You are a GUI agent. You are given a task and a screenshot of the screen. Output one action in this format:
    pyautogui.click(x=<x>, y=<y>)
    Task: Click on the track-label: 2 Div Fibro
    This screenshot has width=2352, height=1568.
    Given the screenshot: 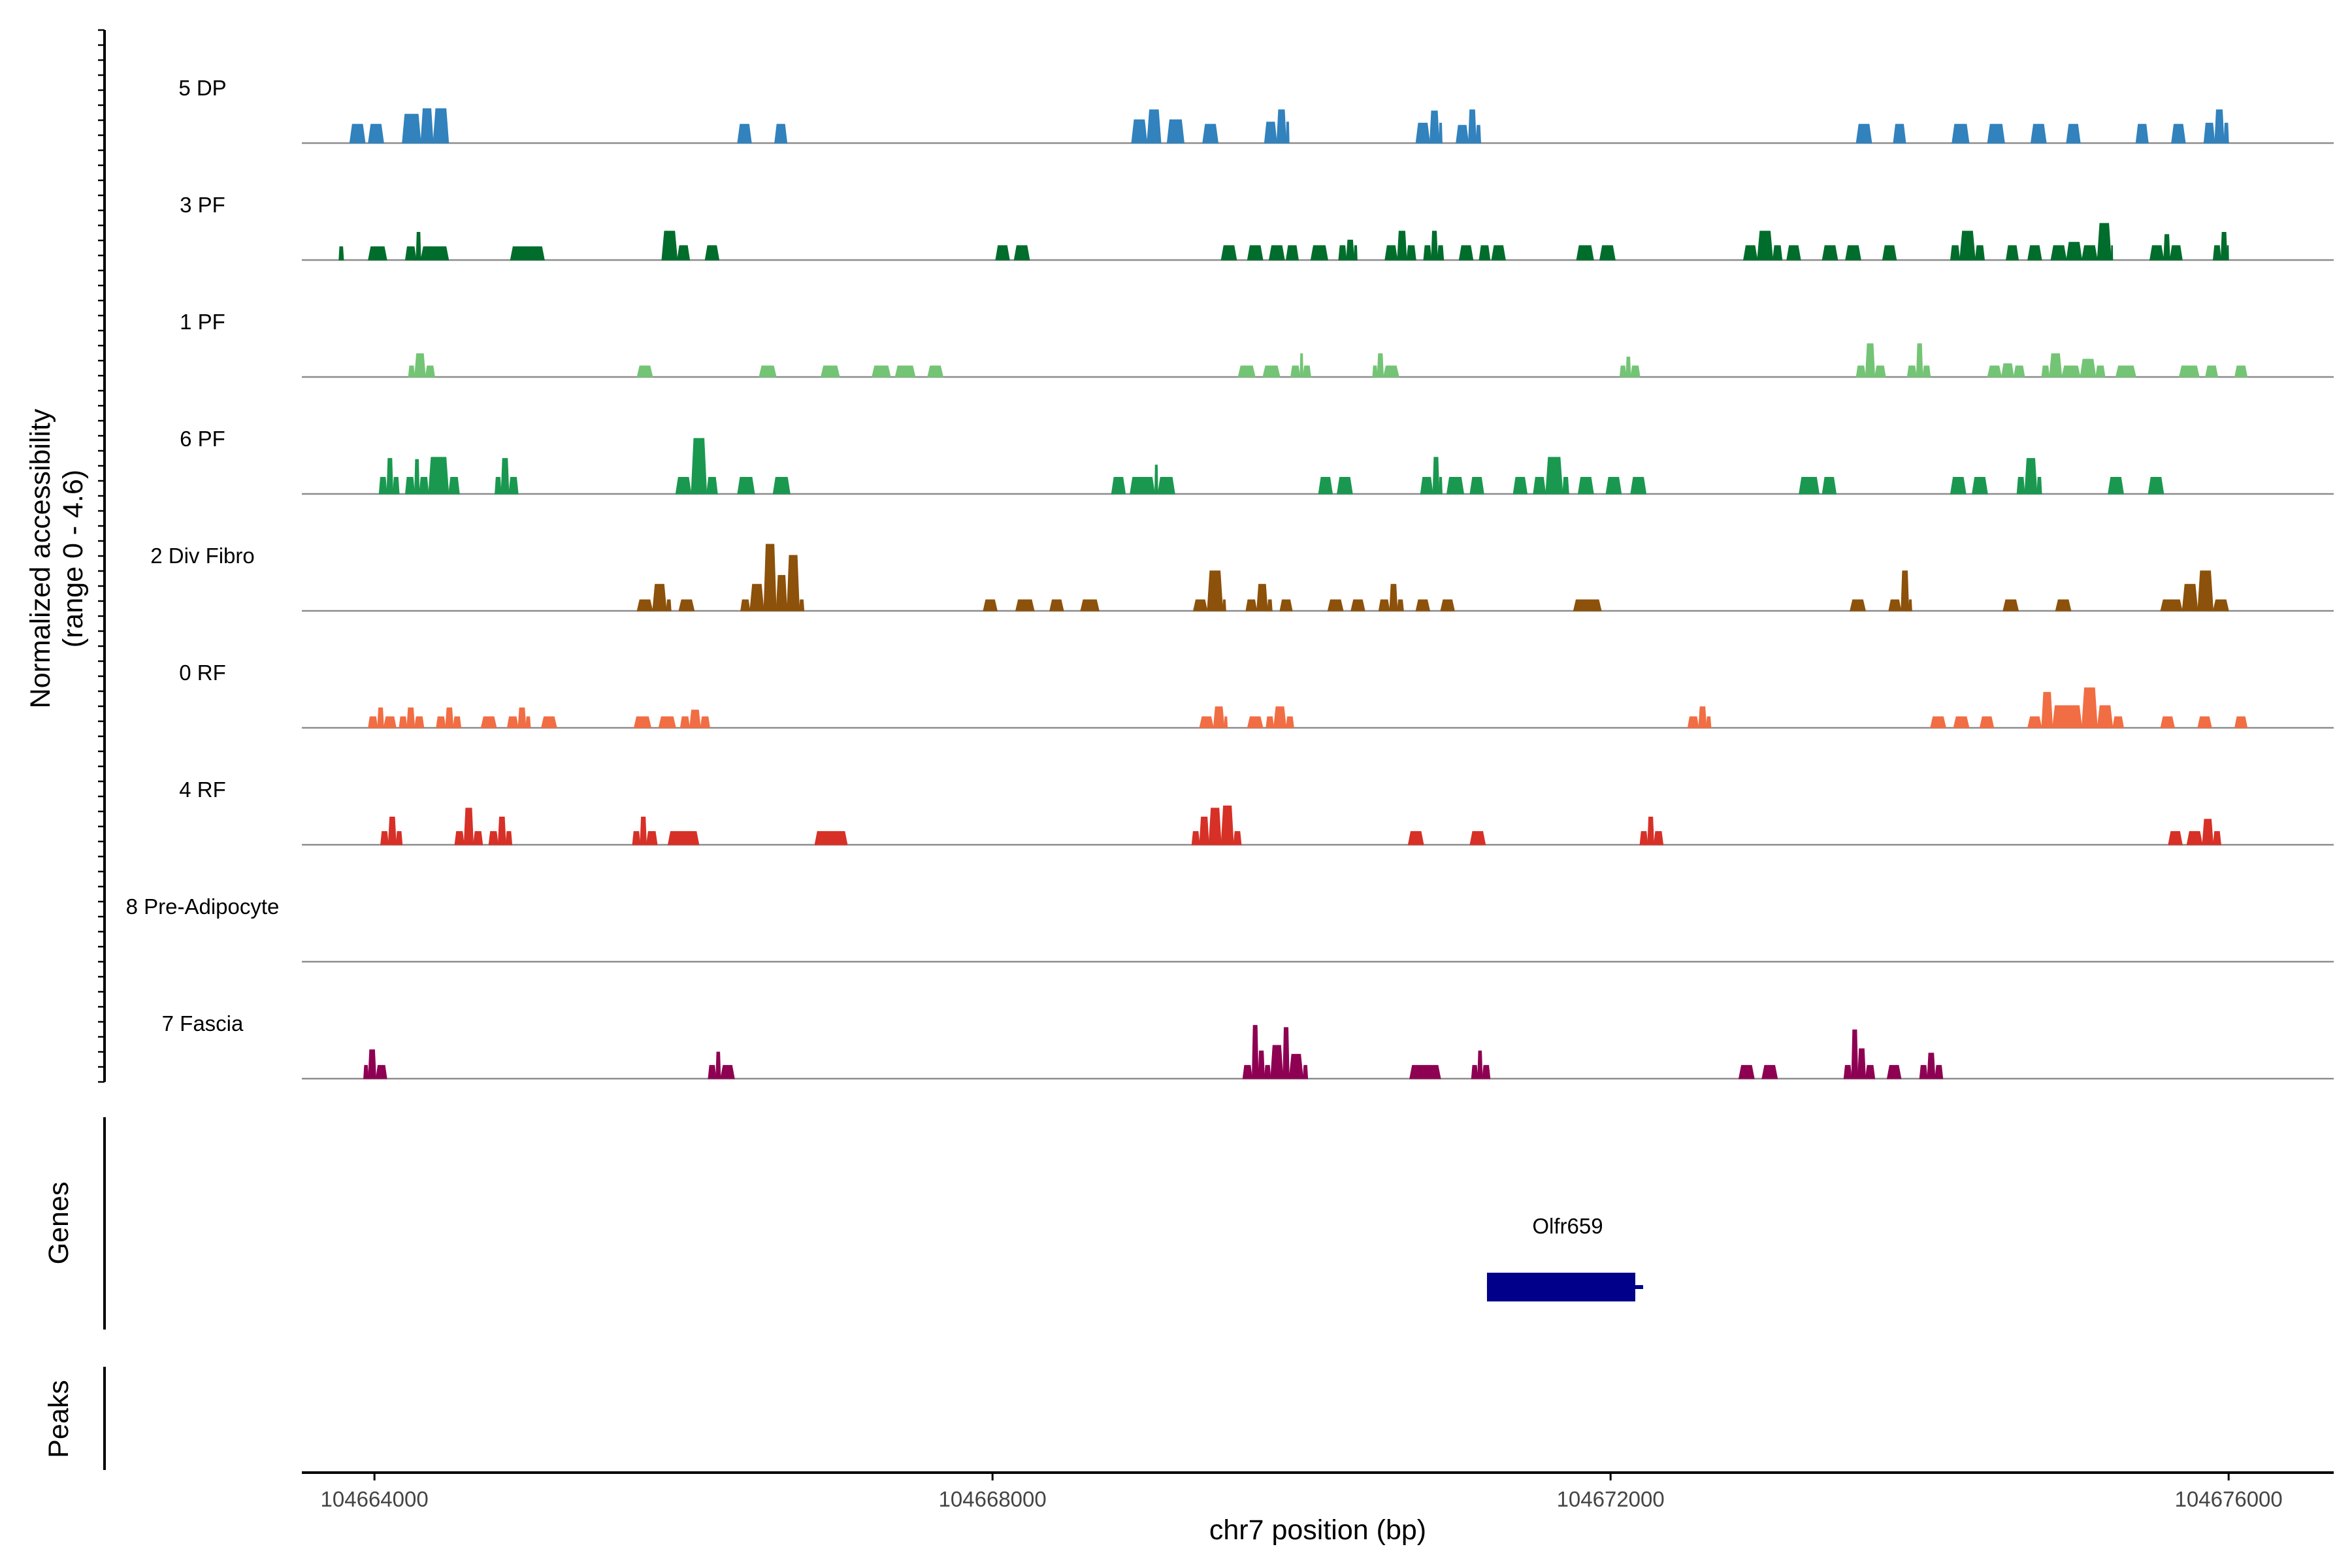 What is the action you would take?
    pyautogui.click(x=202, y=556)
    